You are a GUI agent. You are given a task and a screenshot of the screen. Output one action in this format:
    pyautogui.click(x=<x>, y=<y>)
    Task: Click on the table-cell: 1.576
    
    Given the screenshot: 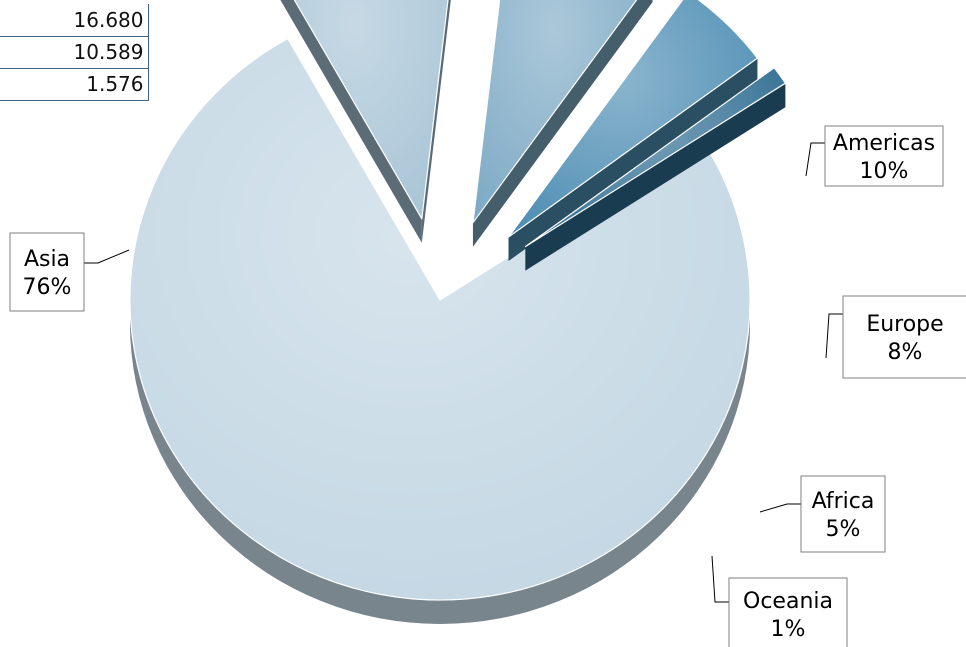 What is the action you would take?
    pyautogui.click(x=74, y=84)
    